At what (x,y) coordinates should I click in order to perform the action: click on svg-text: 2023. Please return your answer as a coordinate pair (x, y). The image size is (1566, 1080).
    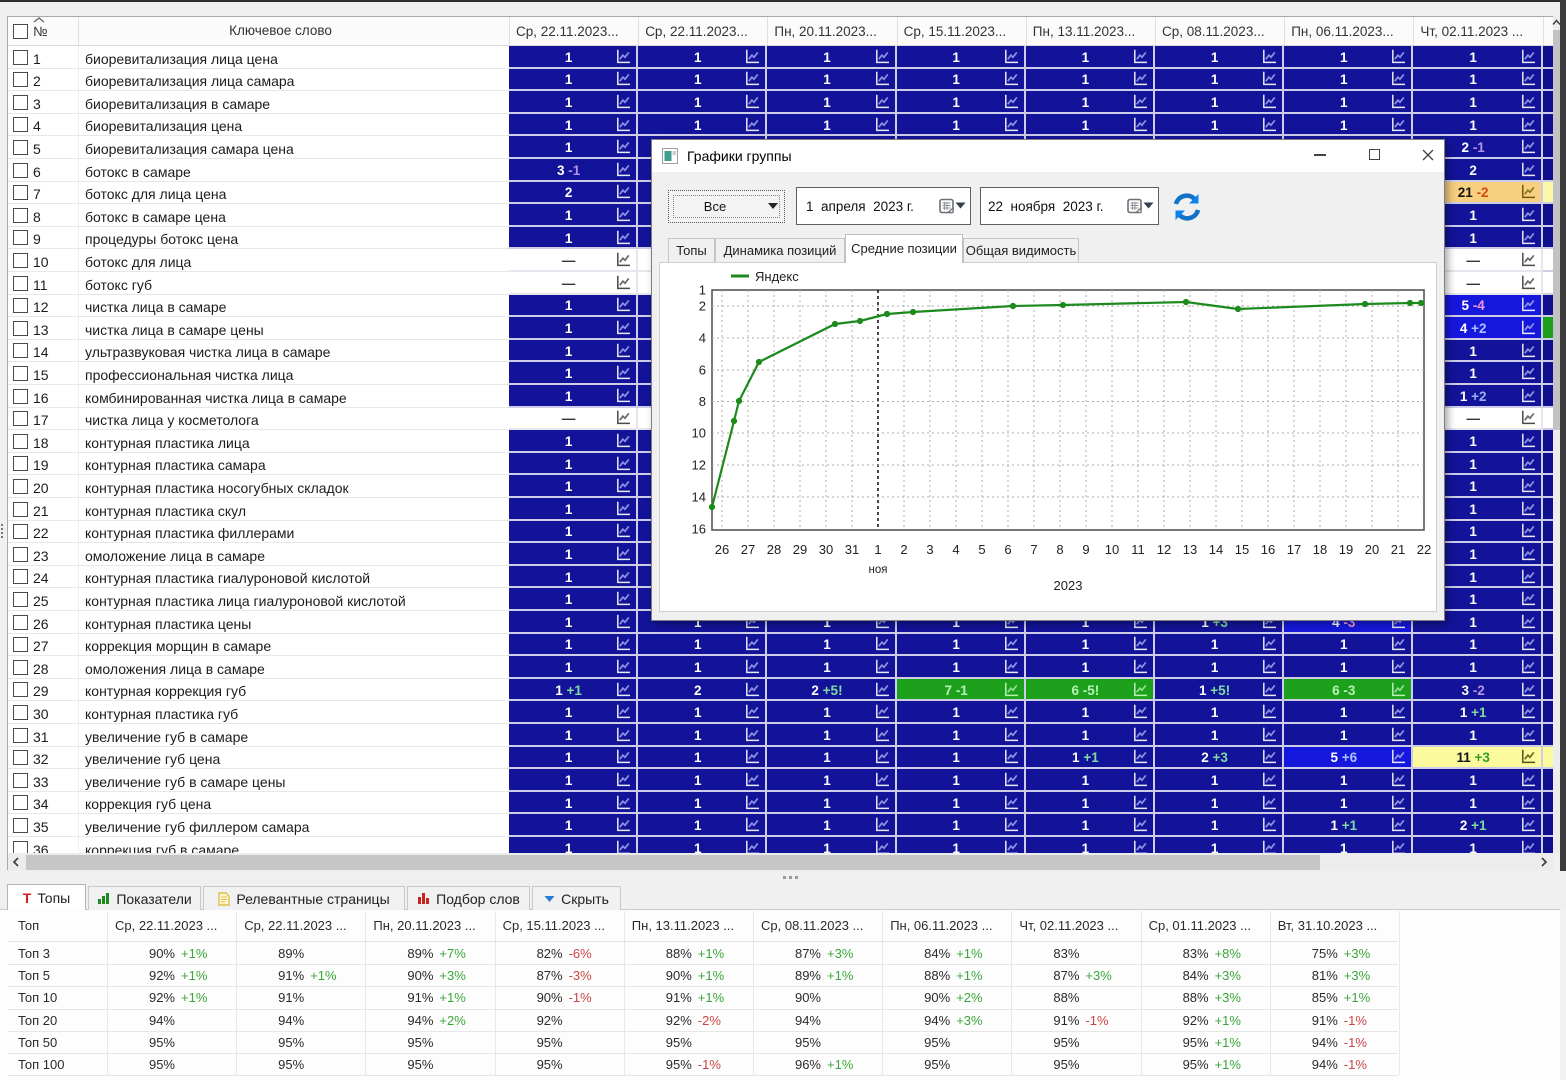
    Looking at the image, I should click on (1068, 585).